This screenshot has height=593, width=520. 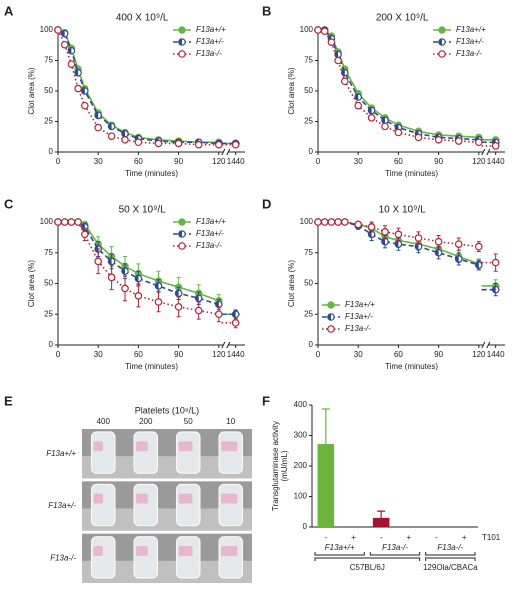 I want to click on panel-letter: B, so click(x=266, y=10).